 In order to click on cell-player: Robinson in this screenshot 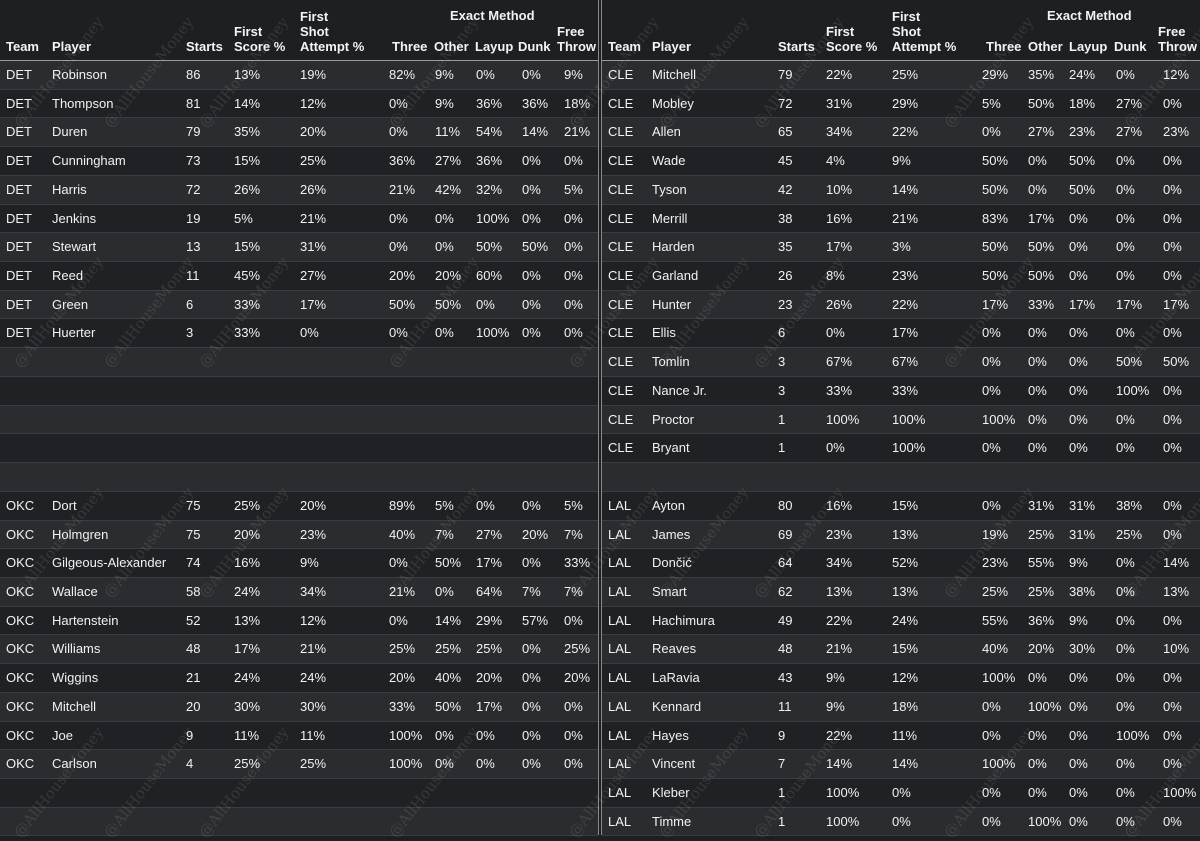, I will do `click(79, 74)`.